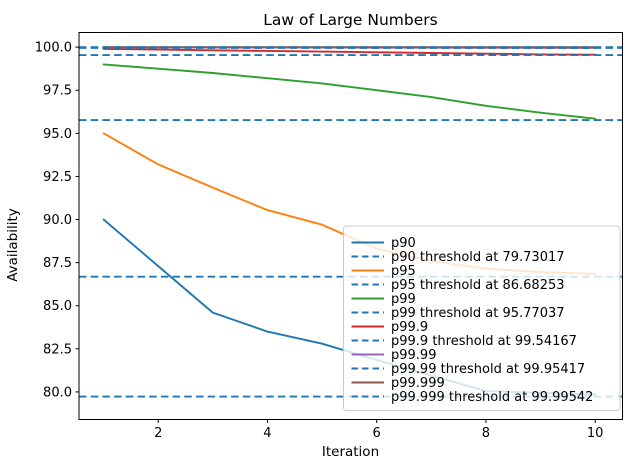 Image resolution: width=630 pixels, height=470 pixels. Describe the element at coordinates (418, 383) in the screenshot. I see `legend-item-label: p99.999` at that location.